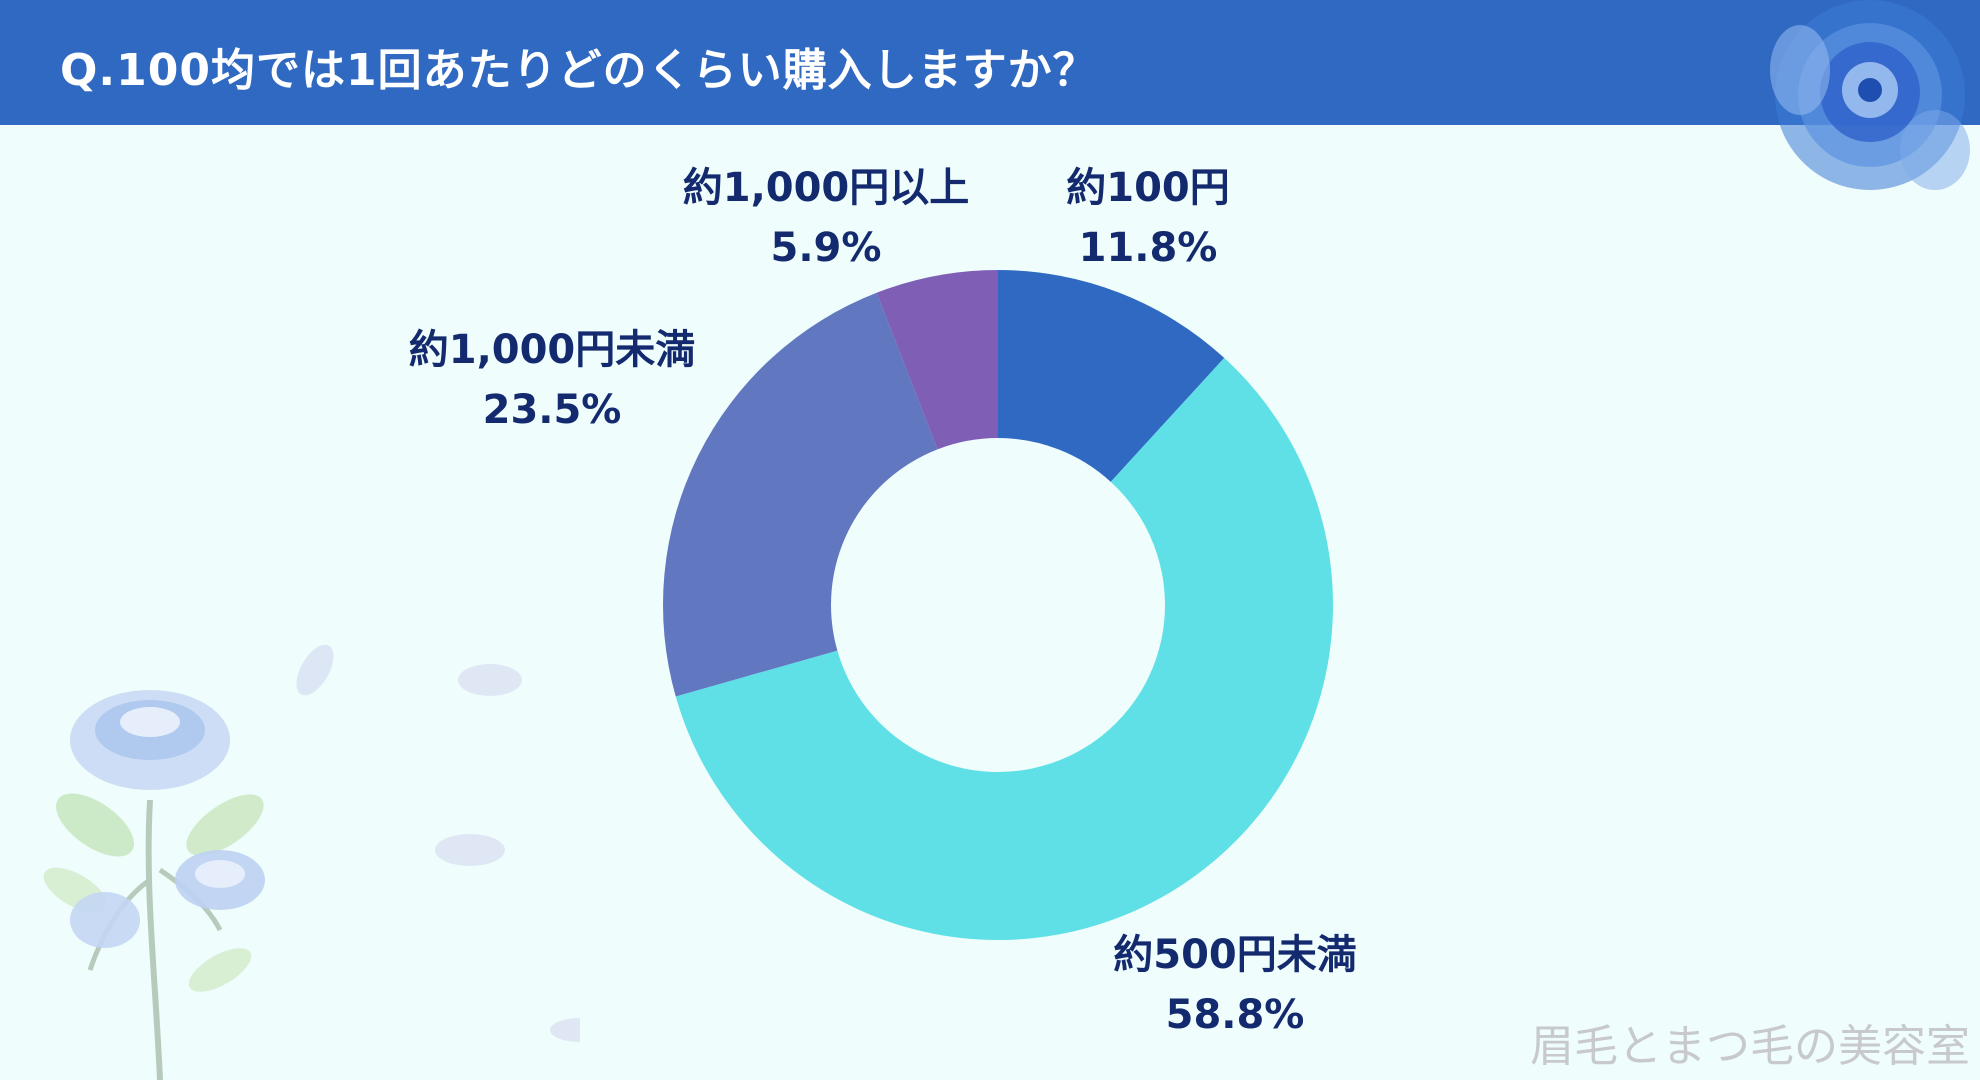  What do you see at coordinates (579, 70) in the screenshot?
I see `chart-title: Q.100均では1回あたりどのくらい購入しますか？` at bounding box center [579, 70].